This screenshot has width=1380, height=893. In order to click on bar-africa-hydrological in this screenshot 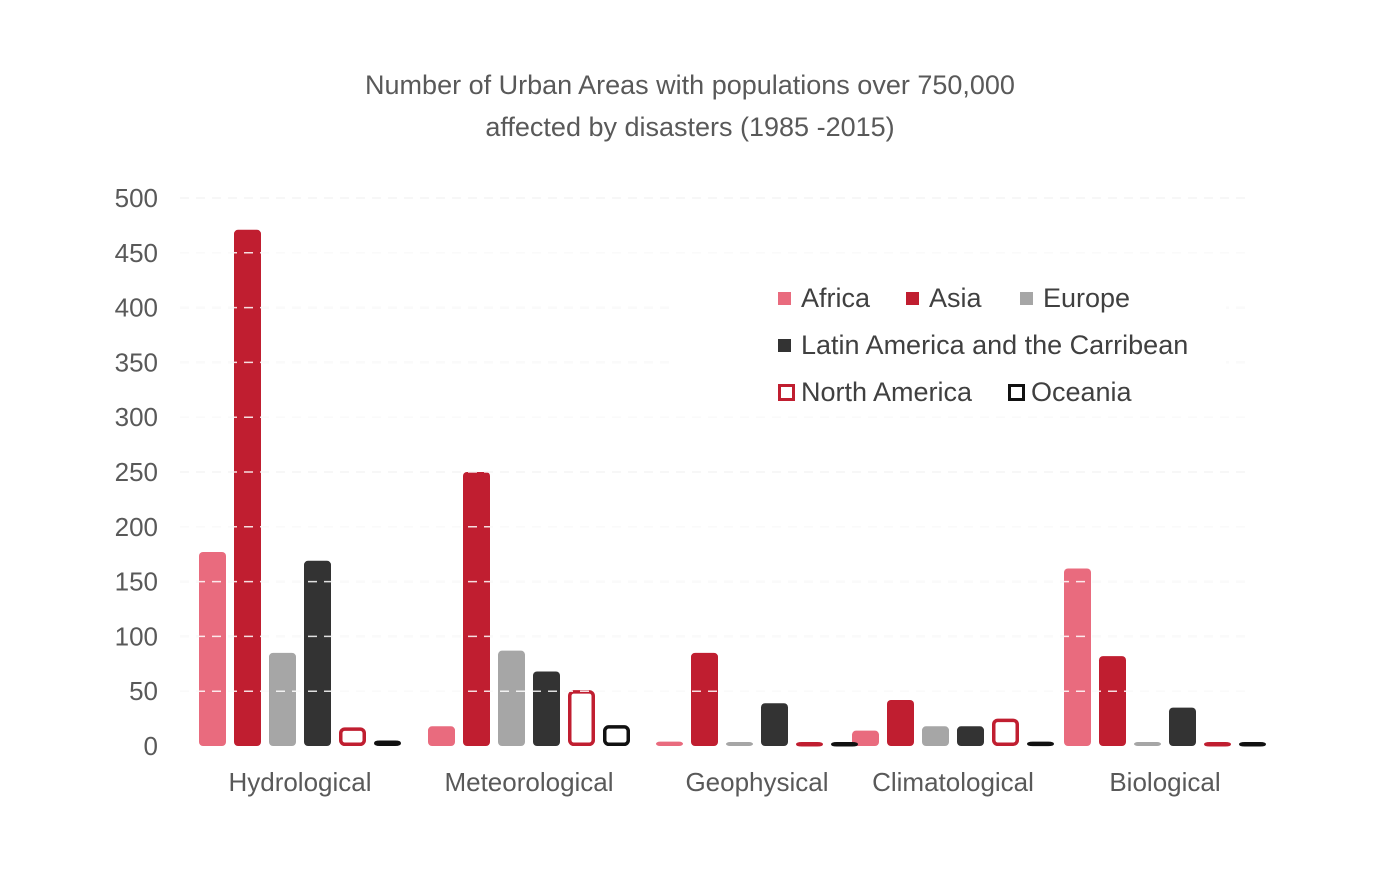, I will do `click(212, 649)`.